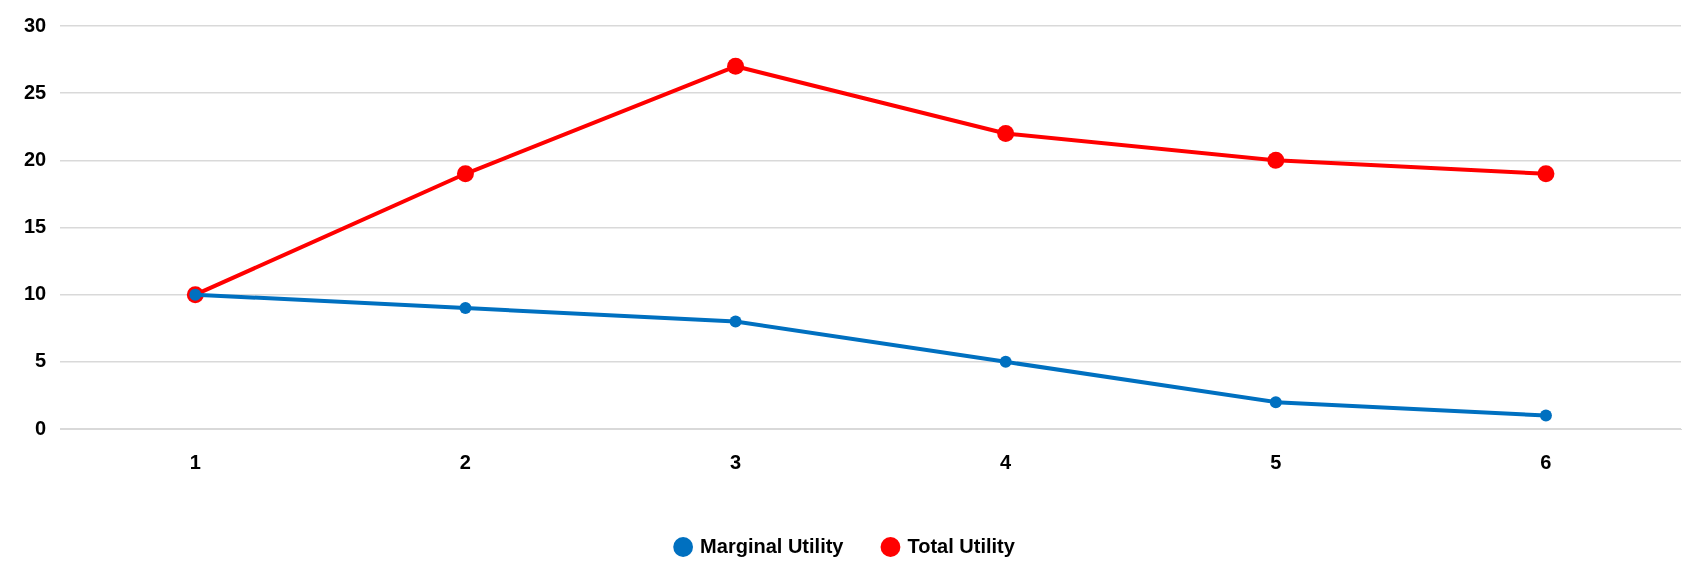 This screenshot has width=1691, height=577. Describe the element at coordinates (35, 24) in the screenshot. I see `y-tick-label: 30` at that location.